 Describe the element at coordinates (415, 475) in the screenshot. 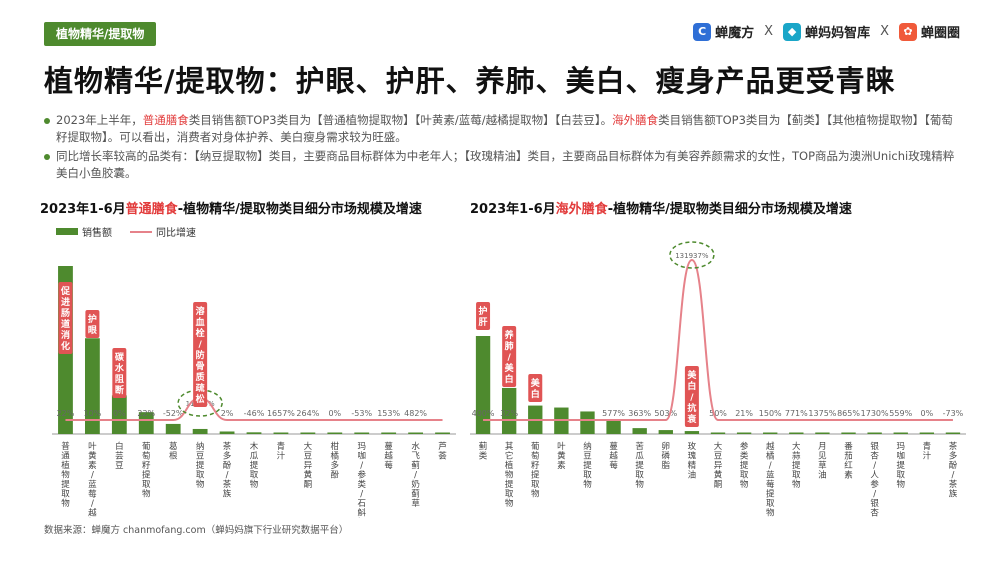

I see `category-label: 水飞蓟/奶蓟草` at that location.